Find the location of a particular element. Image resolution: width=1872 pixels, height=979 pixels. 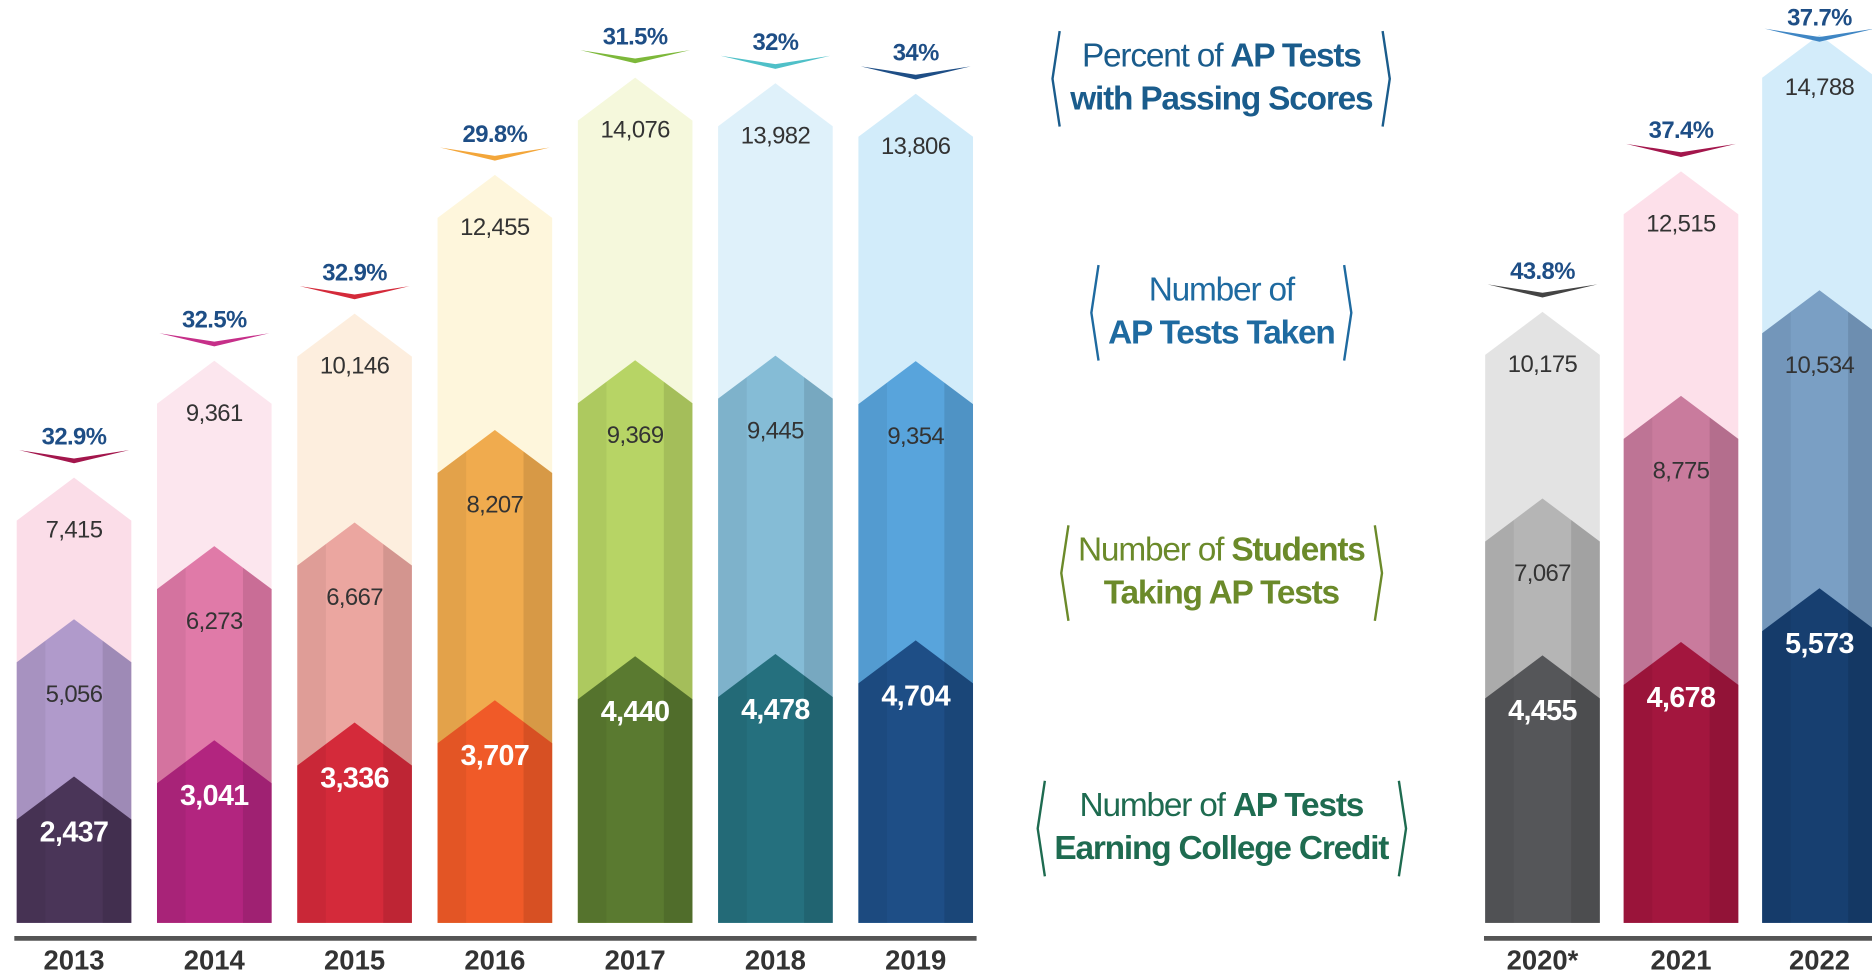

value-label: 9,354 is located at coordinates (915, 436).